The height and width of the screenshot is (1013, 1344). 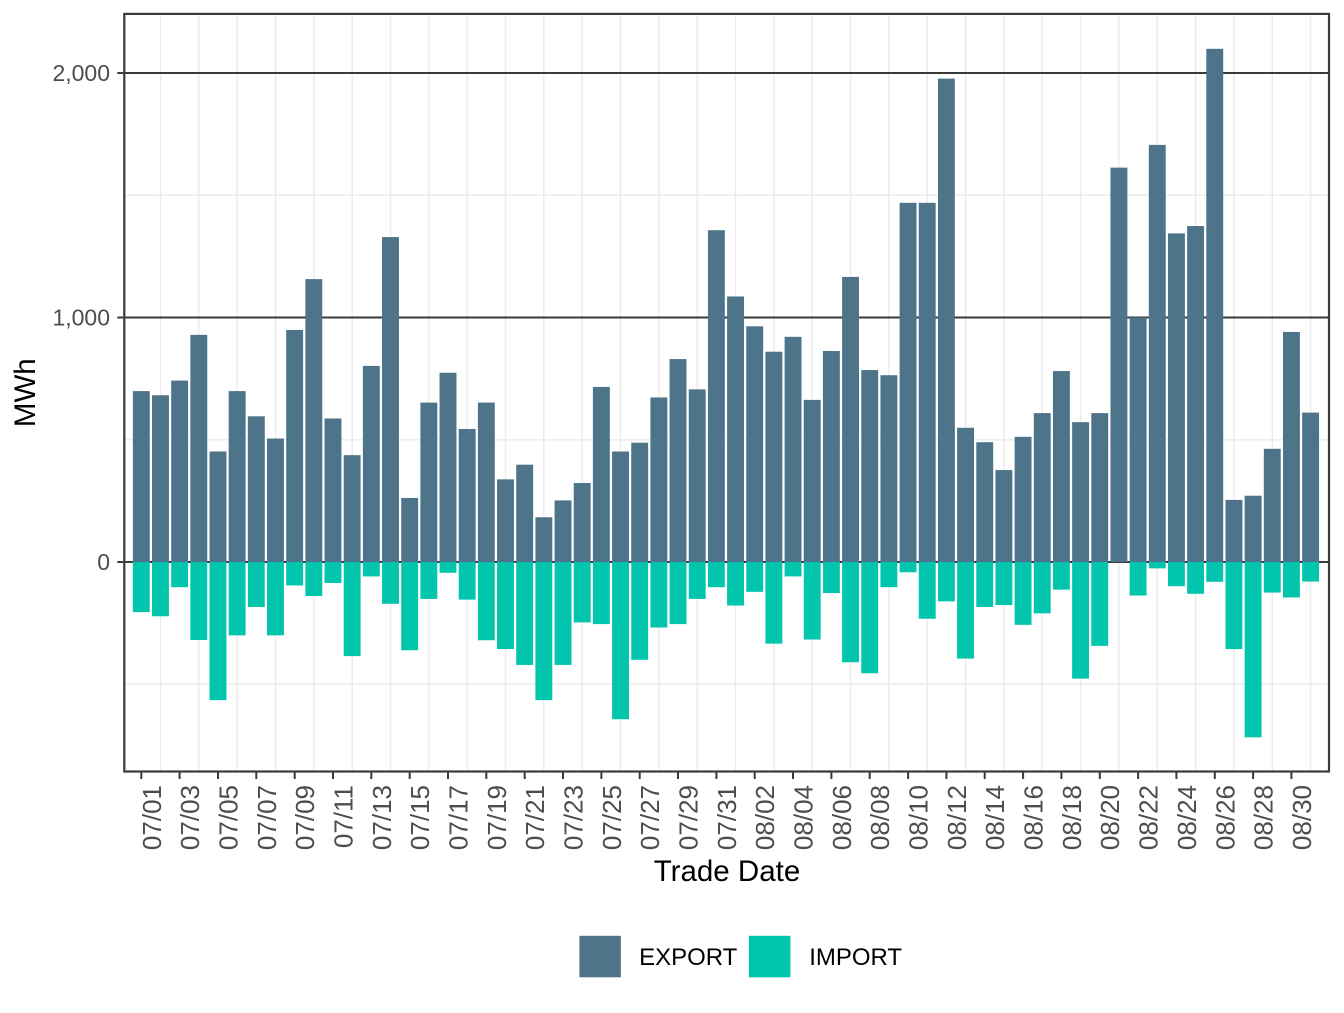 What do you see at coordinates (420, 817) in the screenshot?
I see `svg-text: 07/15` at bounding box center [420, 817].